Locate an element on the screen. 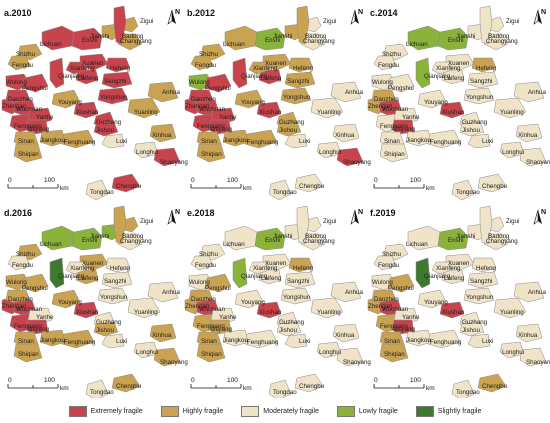  county-label: Changyang is located at coordinates (136, 241).